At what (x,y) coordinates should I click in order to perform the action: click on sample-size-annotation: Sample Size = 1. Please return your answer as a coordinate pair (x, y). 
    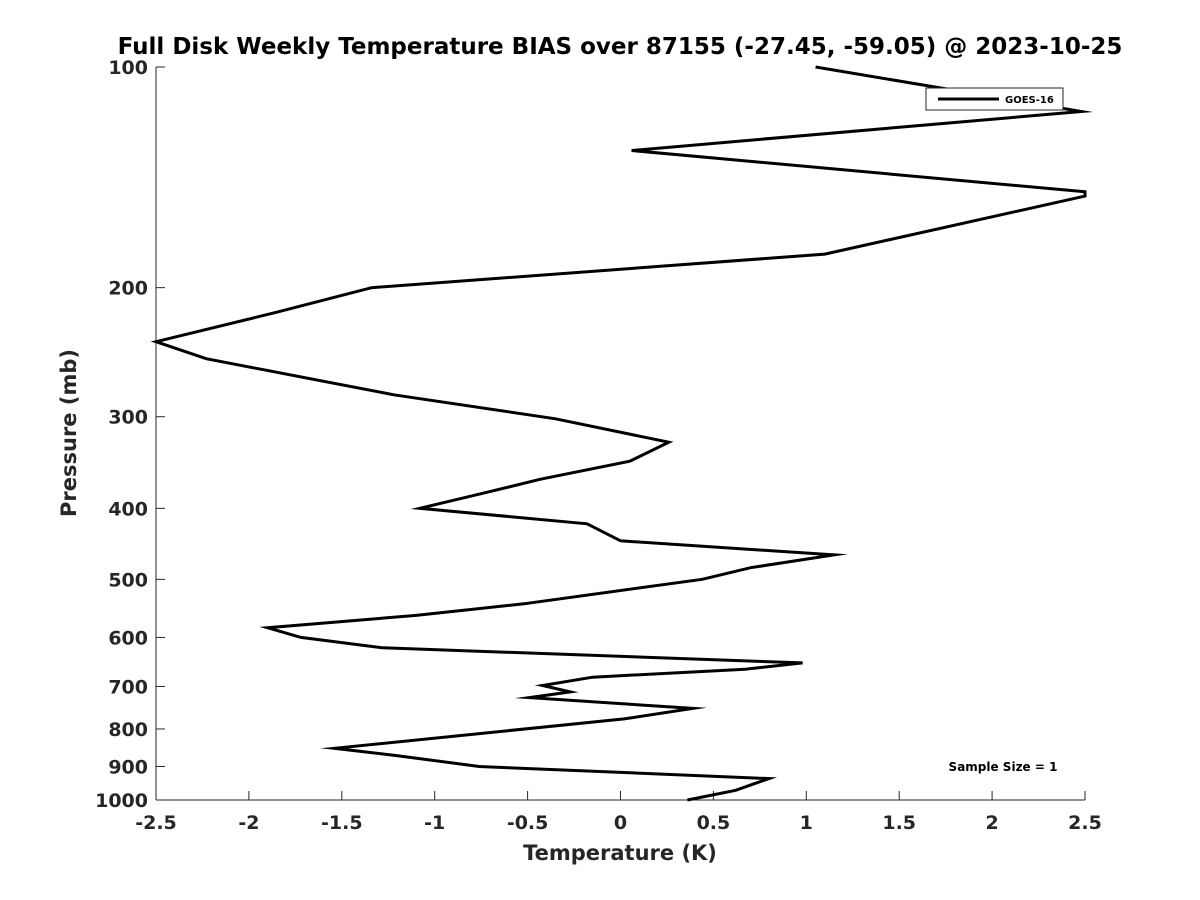
    Looking at the image, I should click on (1003, 767).